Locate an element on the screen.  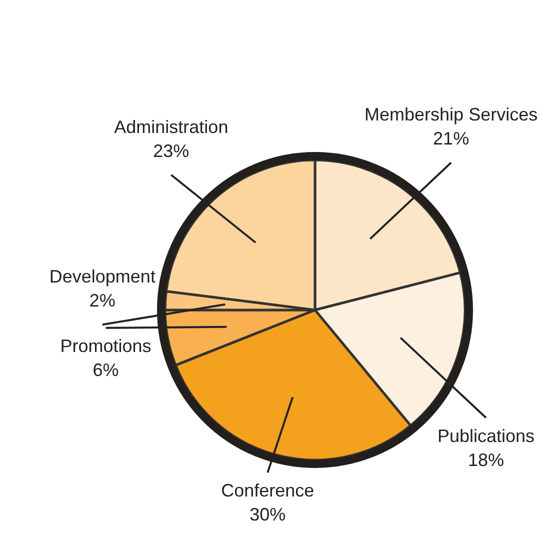
slice-label: Administration is located at coordinates (171, 126).